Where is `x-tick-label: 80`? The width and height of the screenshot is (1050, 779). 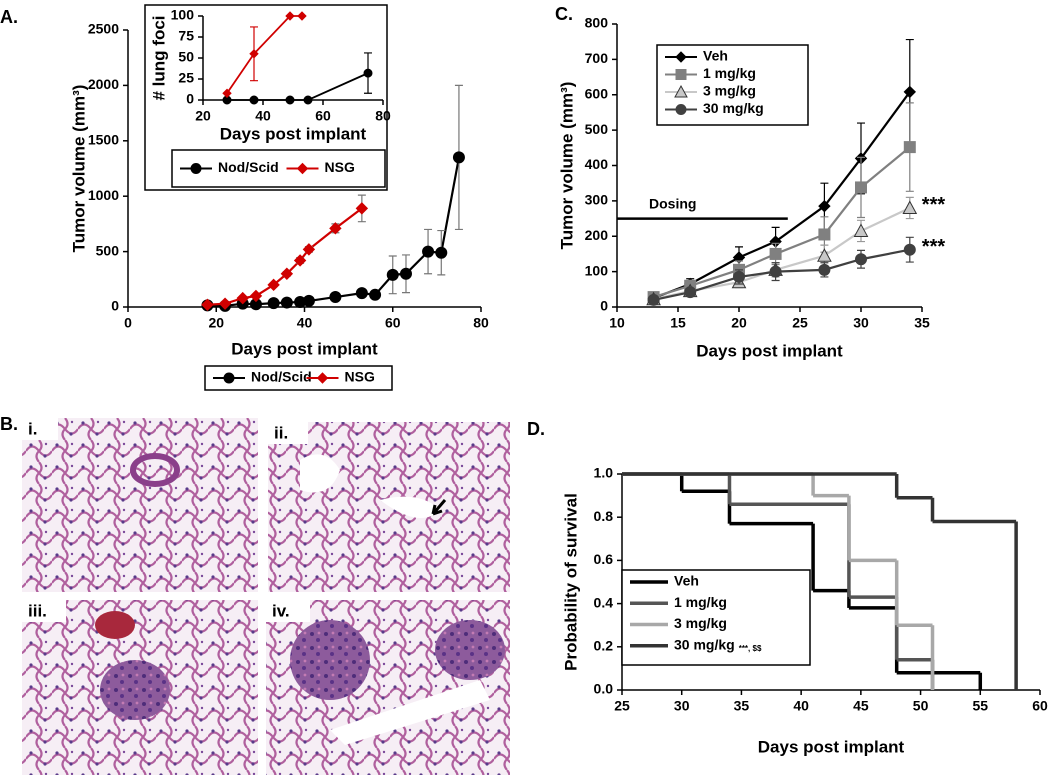
x-tick-label: 80 is located at coordinates (481, 323).